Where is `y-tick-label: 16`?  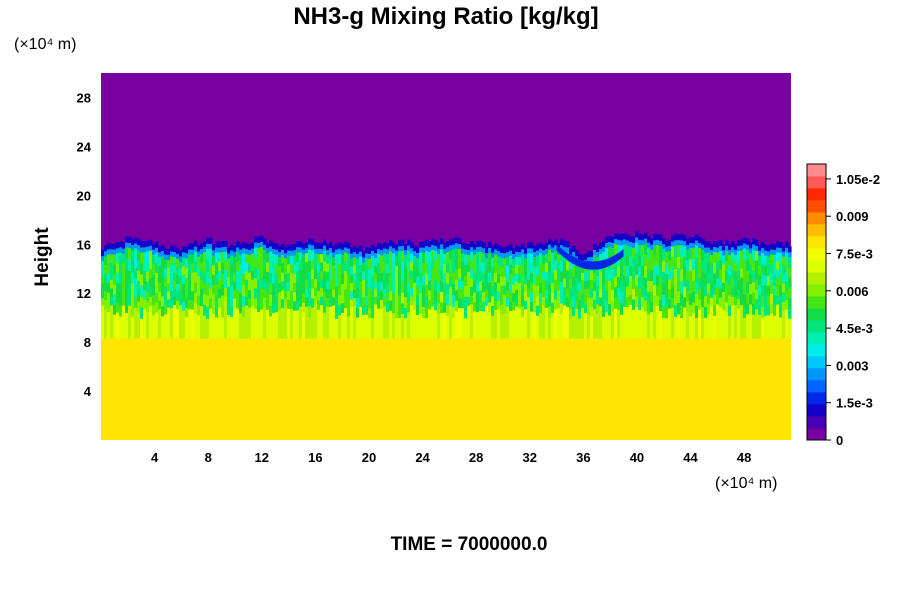
y-tick-label: 16 is located at coordinates (84, 244).